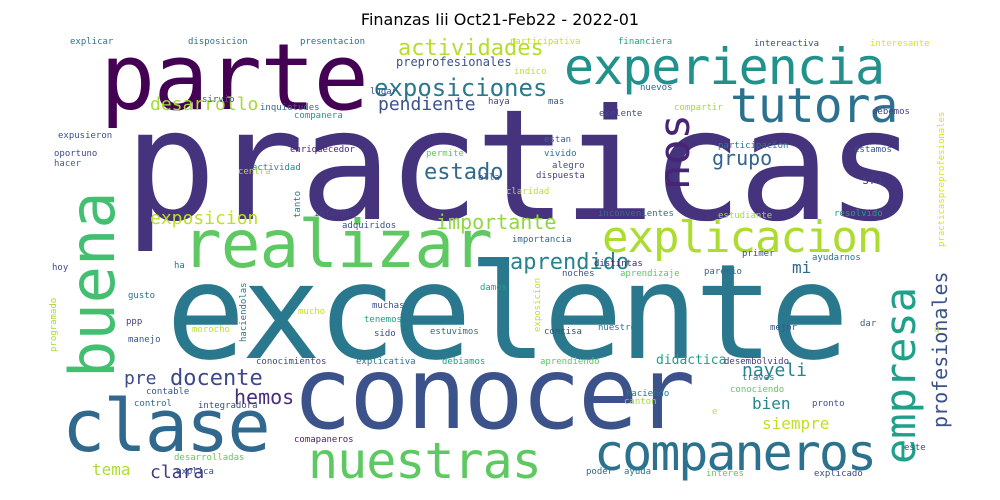 Image resolution: width=1000 pixels, height=500 pixels. Describe the element at coordinates (195, 472) in the screenshot. I see `word: explica` at that location.